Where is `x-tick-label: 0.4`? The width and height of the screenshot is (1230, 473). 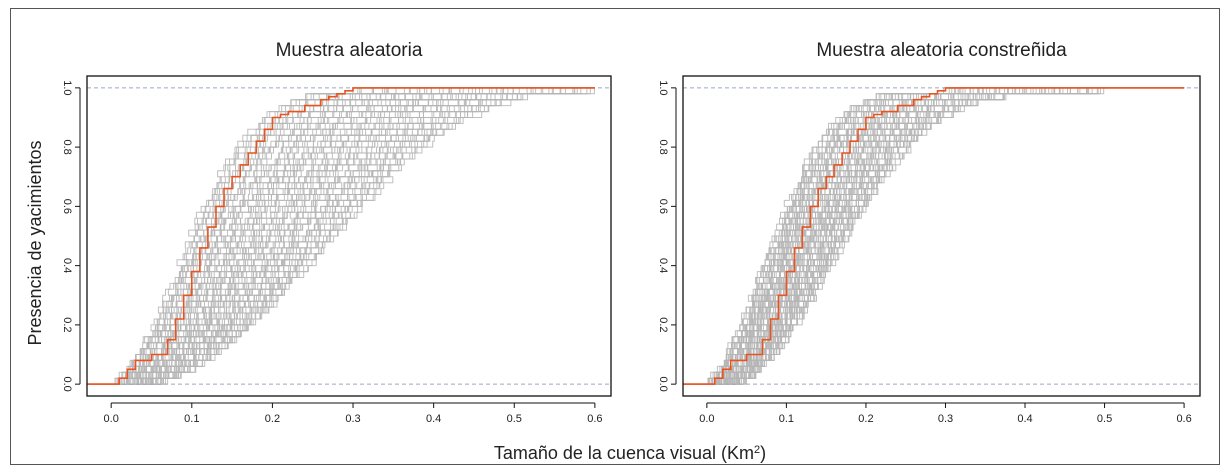 x-tick-label: 0.4 is located at coordinates (433, 419).